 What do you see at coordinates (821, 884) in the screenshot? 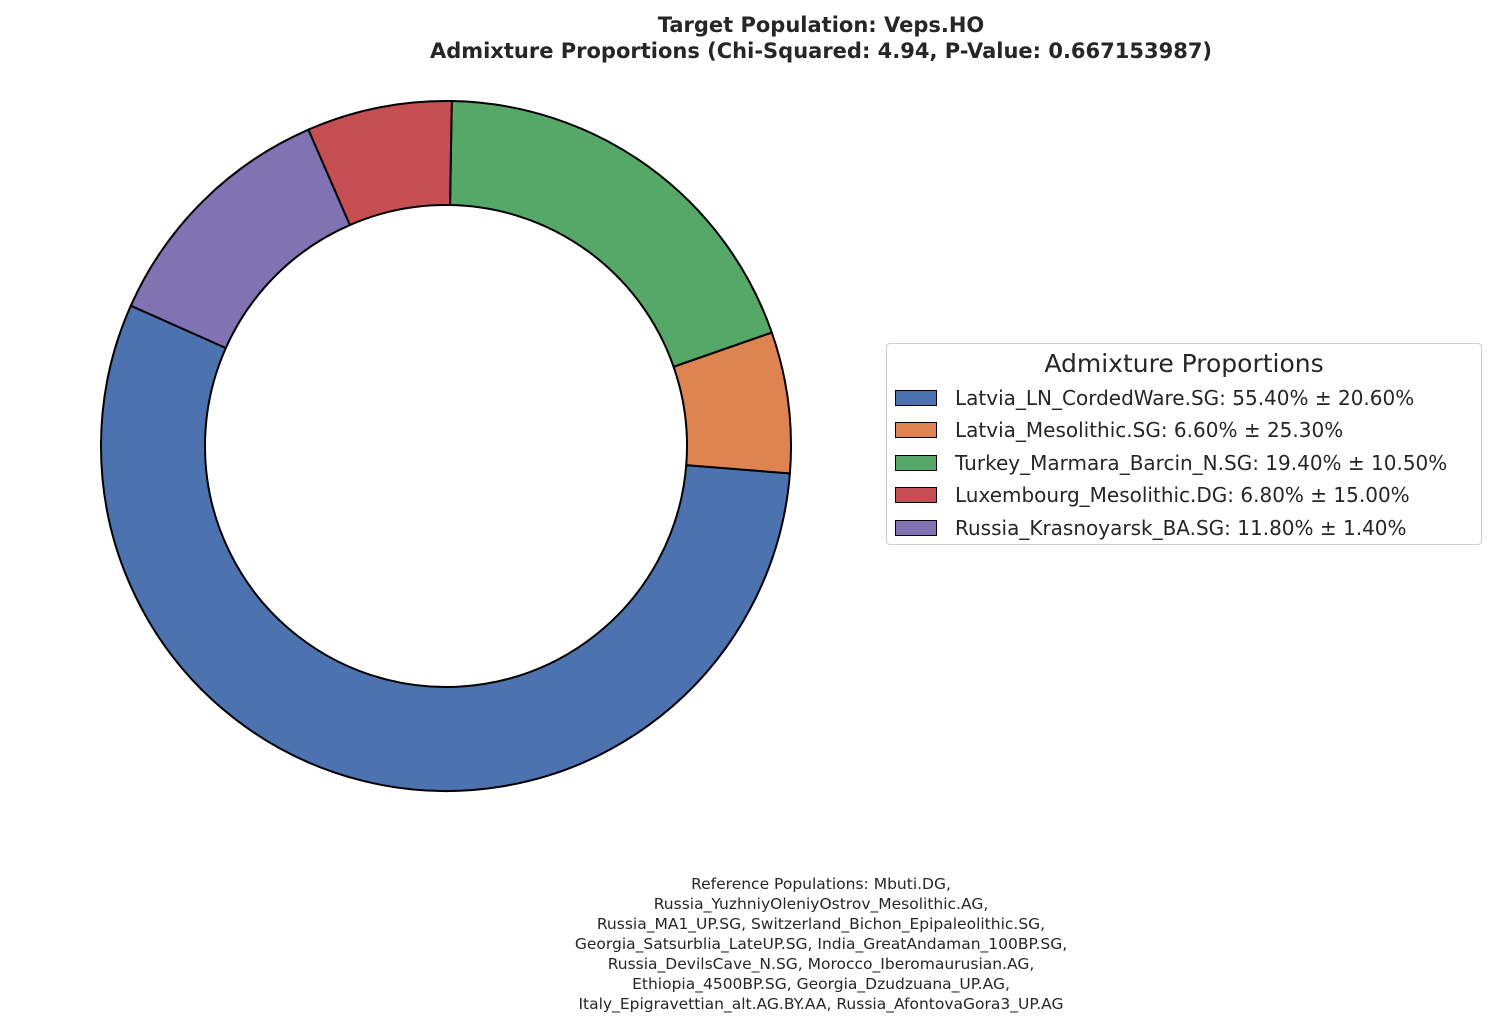
I see `footnote-line: Reference Populations: Mbuti.DG,` at bounding box center [821, 884].